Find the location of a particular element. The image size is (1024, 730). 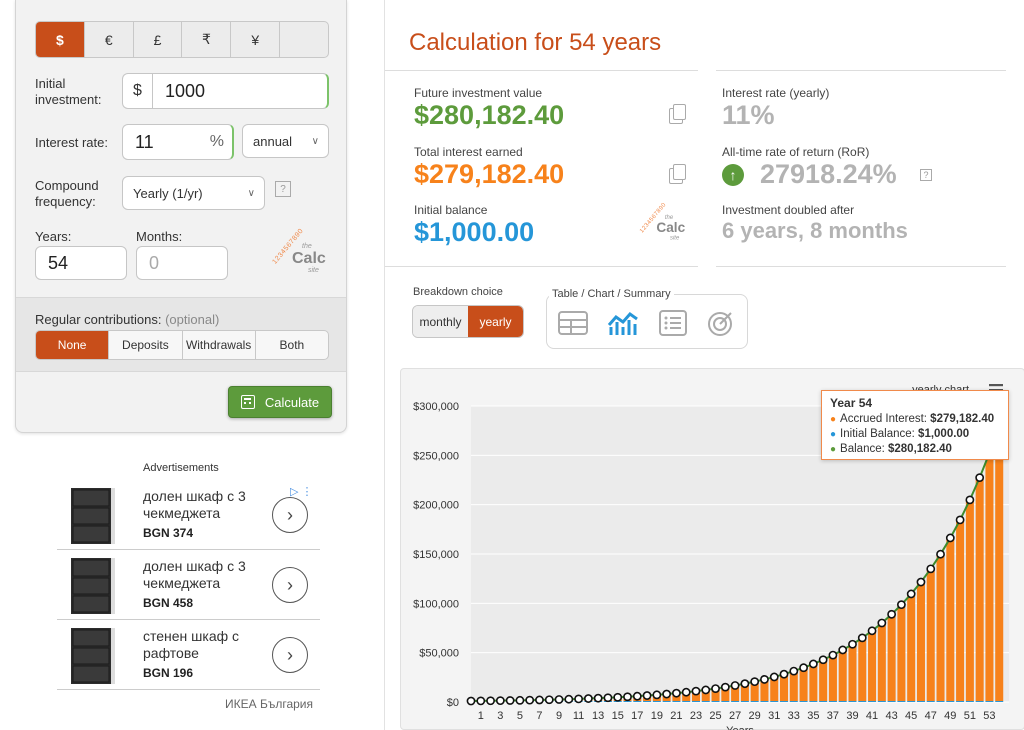

years-field: 54 is located at coordinates (81, 263).